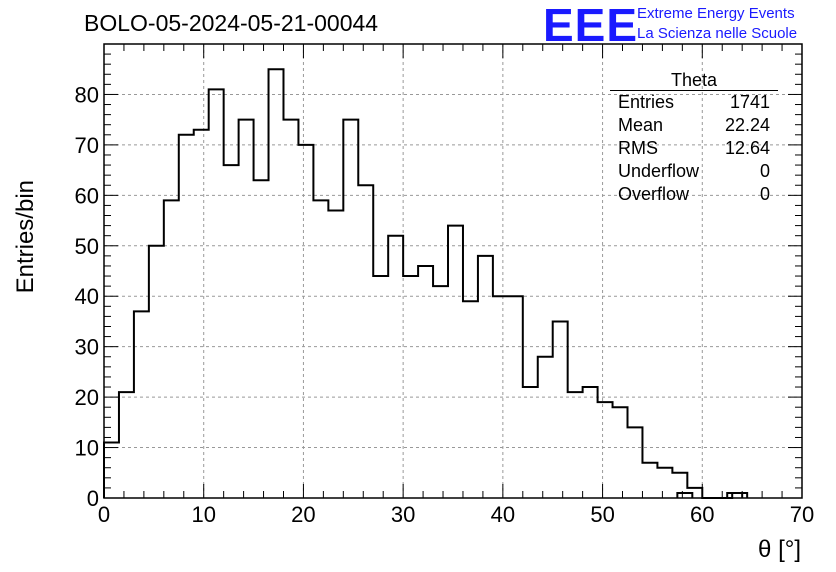 This screenshot has width=836, height=572. Describe the element at coordinates (694, 125) in the screenshot. I see `stats-row-mean: Mean 22.24` at that location.